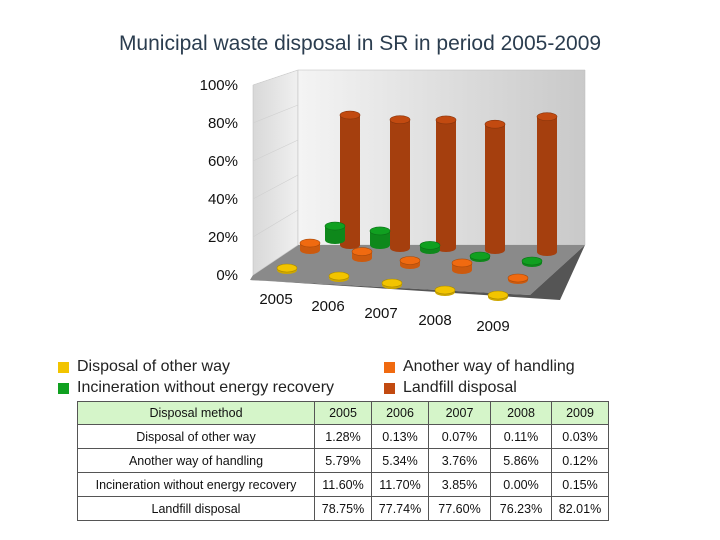 This screenshot has height=540, width=720. Describe the element at coordinates (521, 460) in the screenshot. I see `table-cell: 5.86%` at that location.